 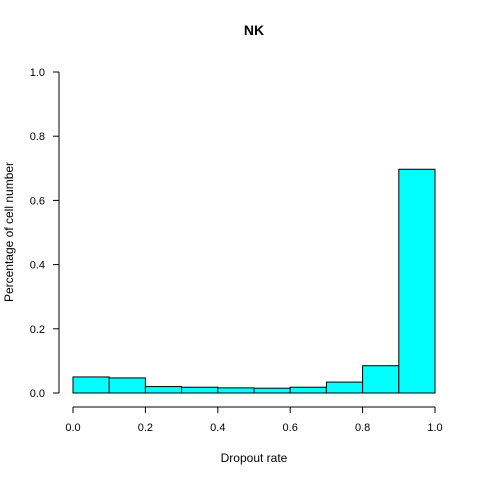 I want to click on y-tick-label: 0.6, so click(x=37, y=201).